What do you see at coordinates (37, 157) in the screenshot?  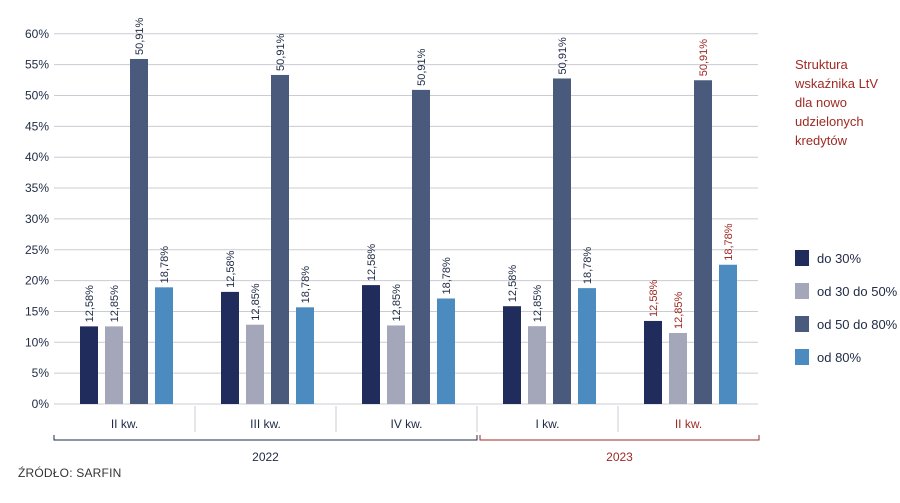 I see `y-tick-label: 40%` at bounding box center [37, 157].